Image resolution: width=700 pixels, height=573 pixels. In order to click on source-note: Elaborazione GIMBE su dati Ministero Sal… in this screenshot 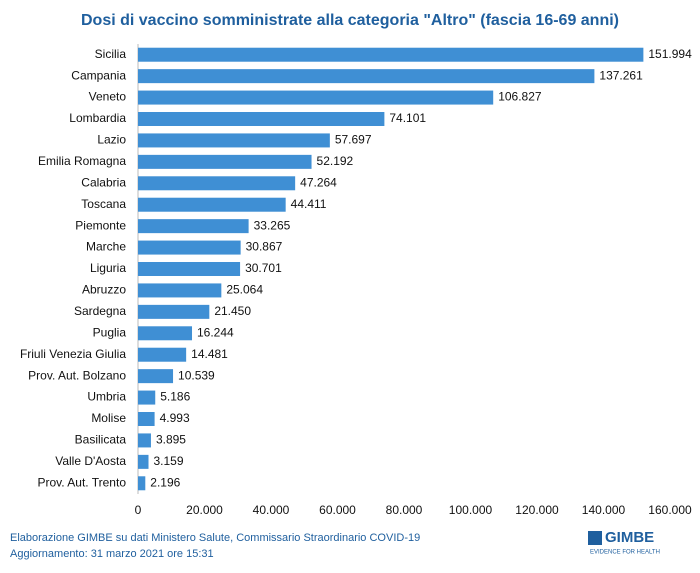, I will do `click(215, 538)`.